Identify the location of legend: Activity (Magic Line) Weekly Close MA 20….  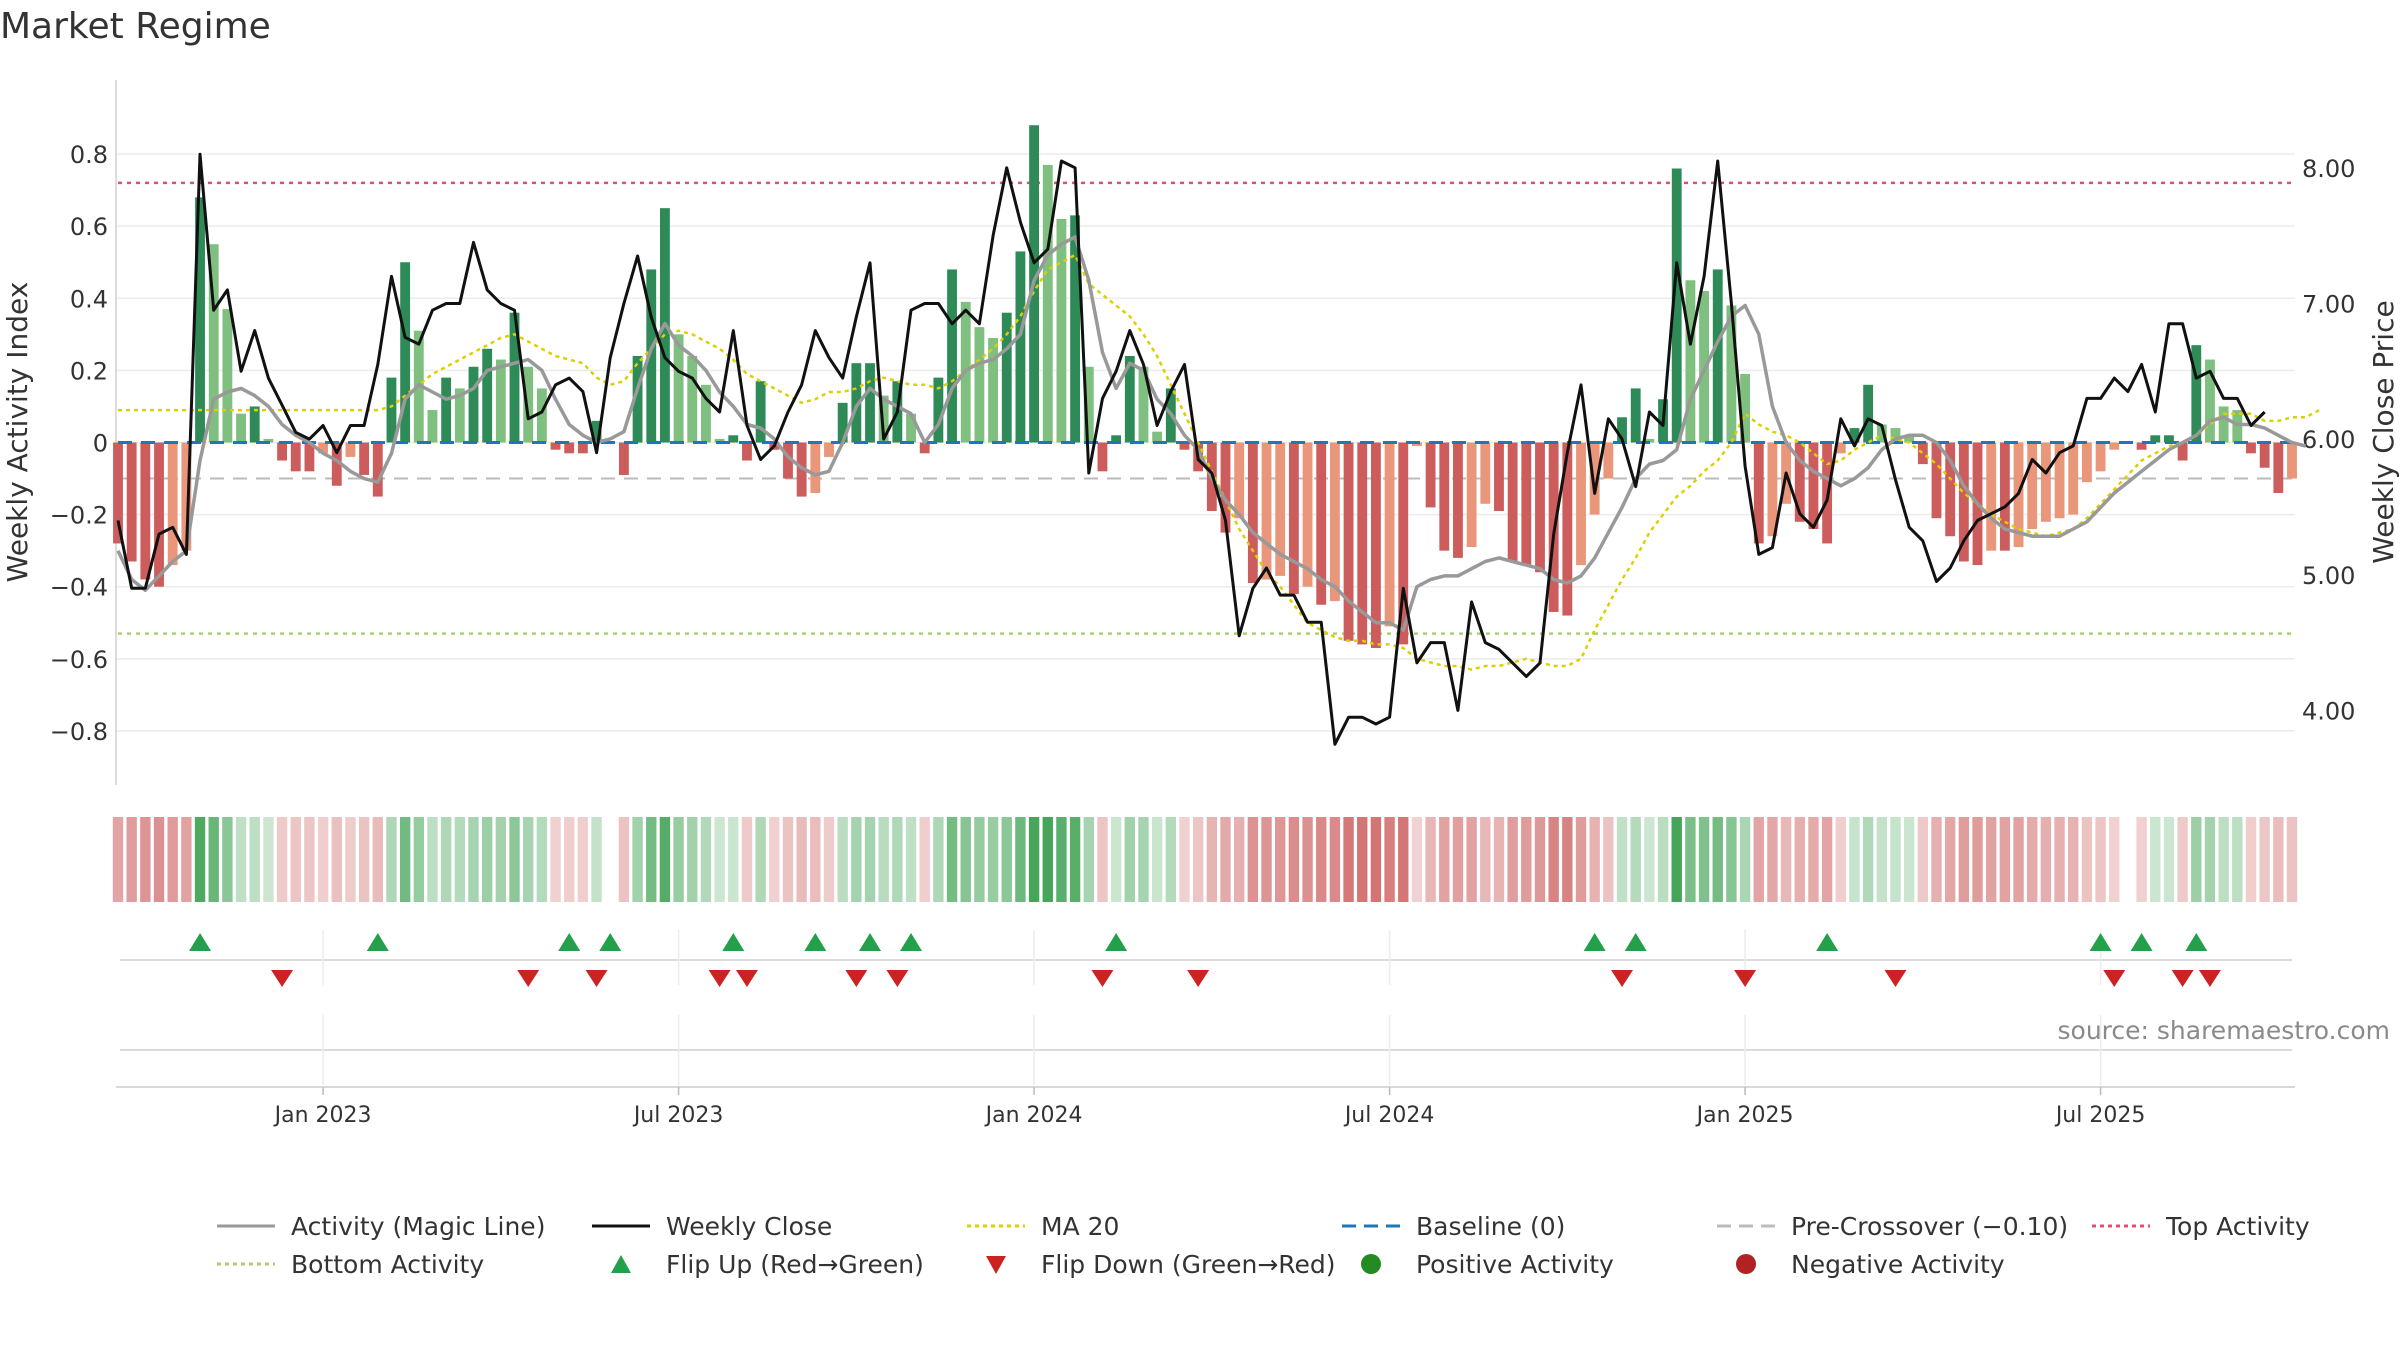
(1307, 1245).